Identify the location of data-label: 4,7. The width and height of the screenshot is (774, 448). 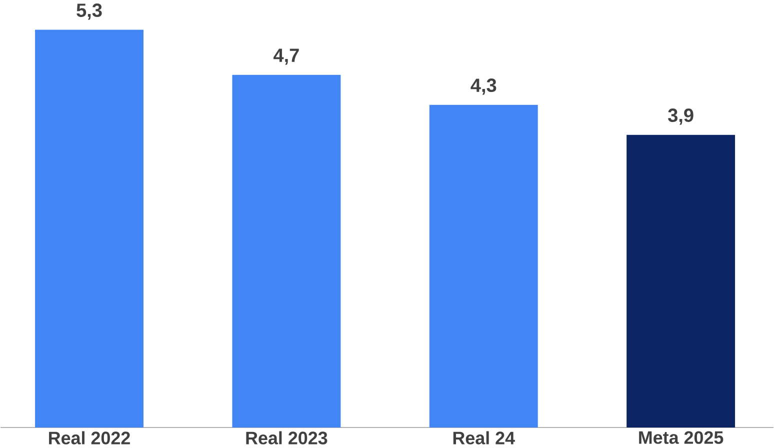
(286, 56).